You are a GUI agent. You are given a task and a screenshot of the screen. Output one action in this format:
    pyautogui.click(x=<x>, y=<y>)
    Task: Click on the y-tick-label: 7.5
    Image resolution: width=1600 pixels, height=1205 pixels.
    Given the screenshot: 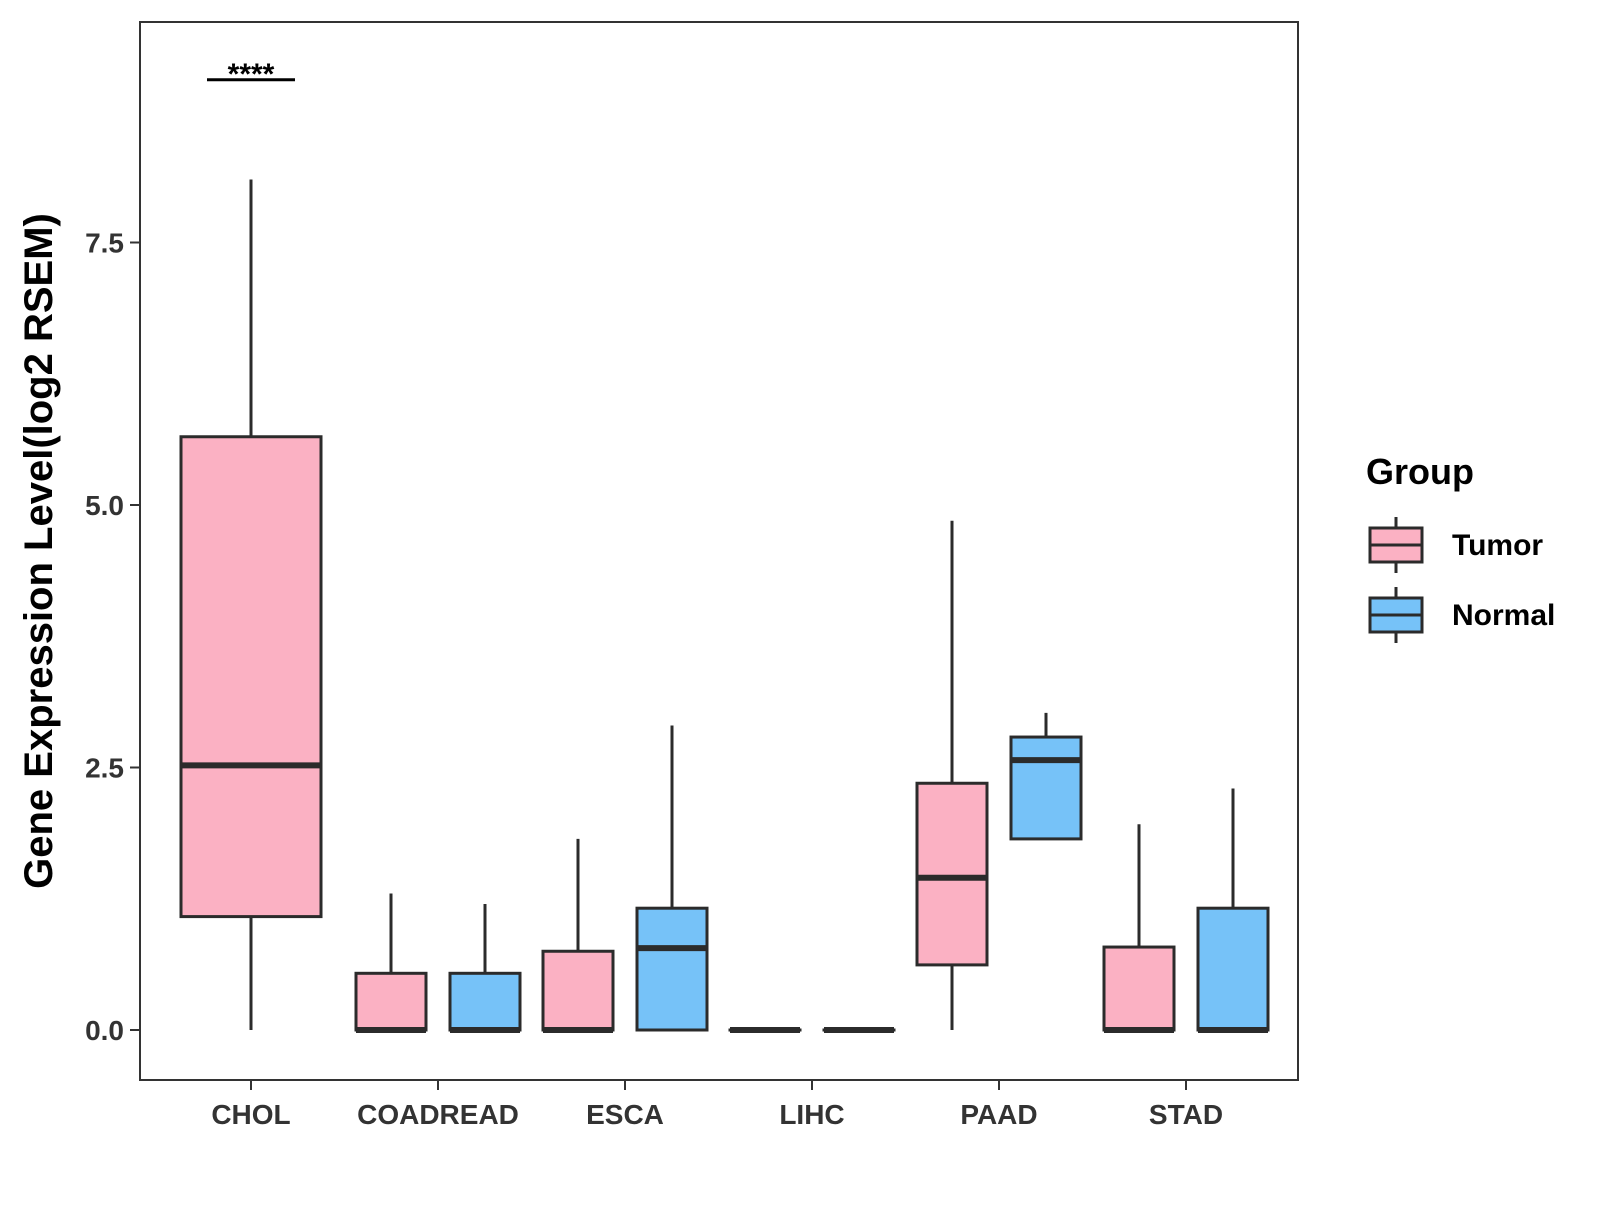 What is the action you would take?
    pyautogui.click(x=104, y=243)
    